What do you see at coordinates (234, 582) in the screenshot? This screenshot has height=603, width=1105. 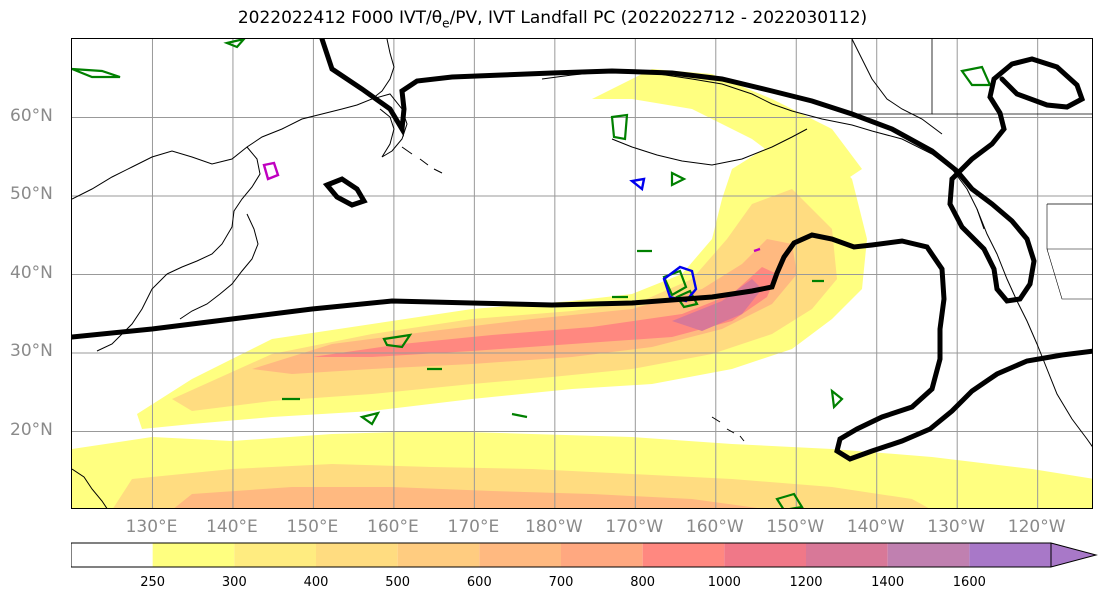 I see `colorbar-tick-300: 300` at bounding box center [234, 582].